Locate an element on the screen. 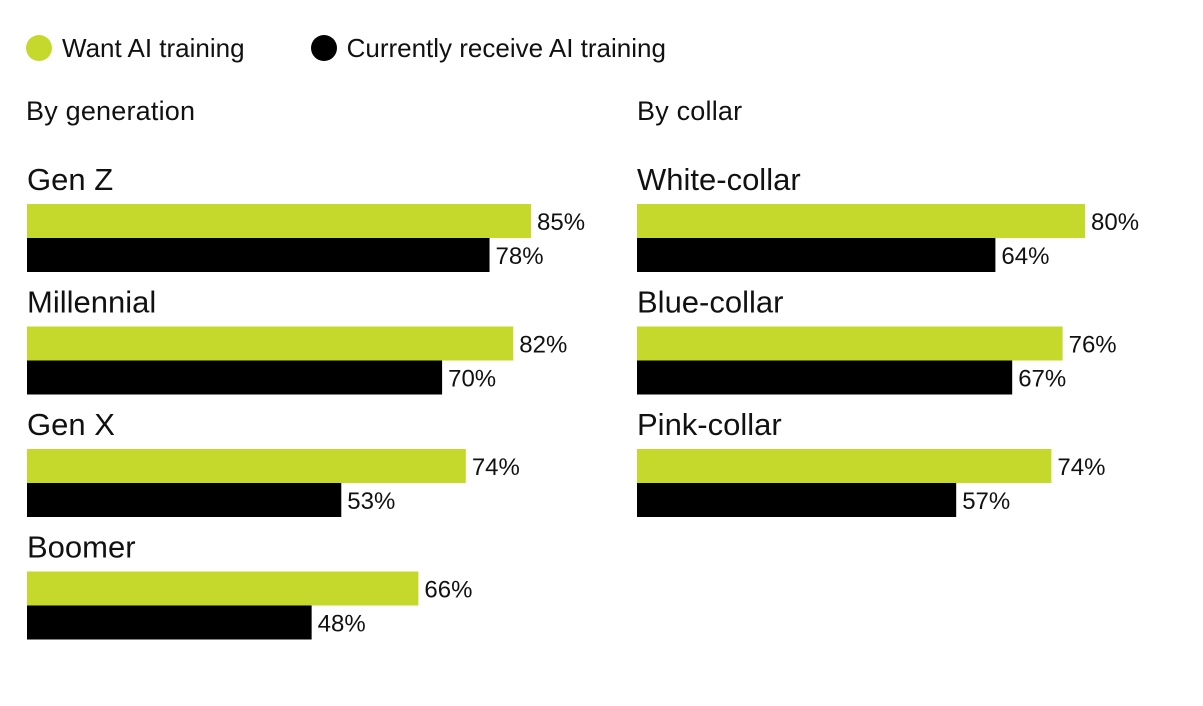 The image size is (1203, 706). panel-title-collar: By collar is located at coordinates (690, 111).